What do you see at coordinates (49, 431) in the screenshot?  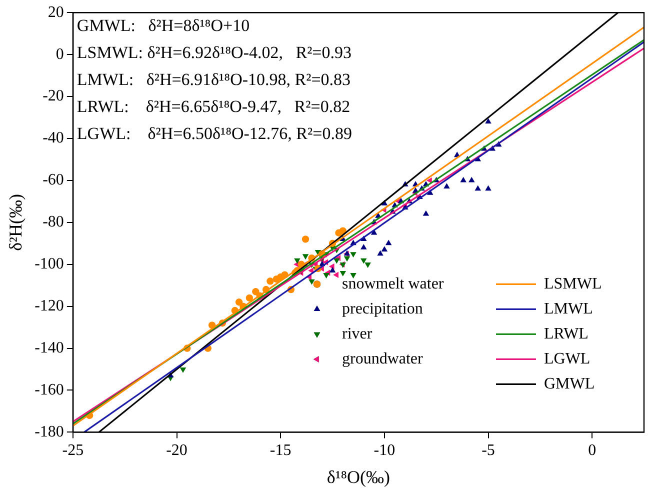 I see `y-tick-label: -180` at bounding box center [49, 431].